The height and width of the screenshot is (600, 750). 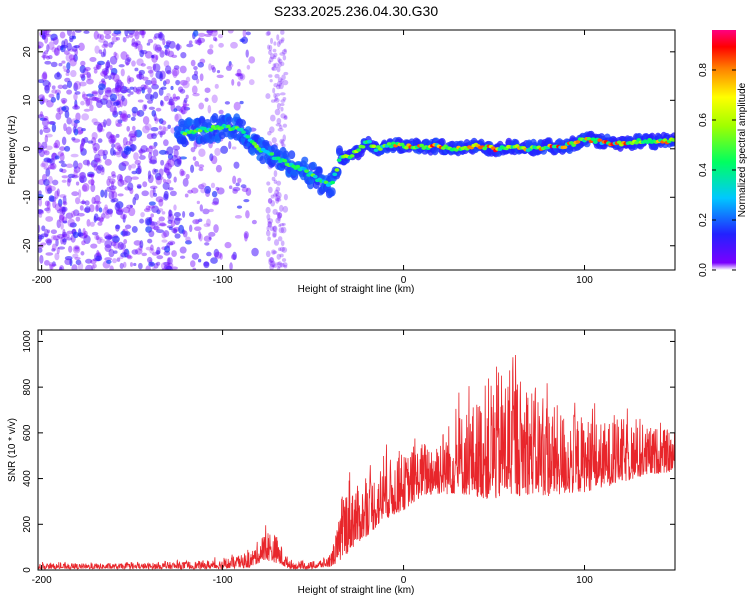 What do you see at coordinates (27, 524) in the screenshot?
I see `snr-ytick-label: 200` at bounding box center [27, 524].